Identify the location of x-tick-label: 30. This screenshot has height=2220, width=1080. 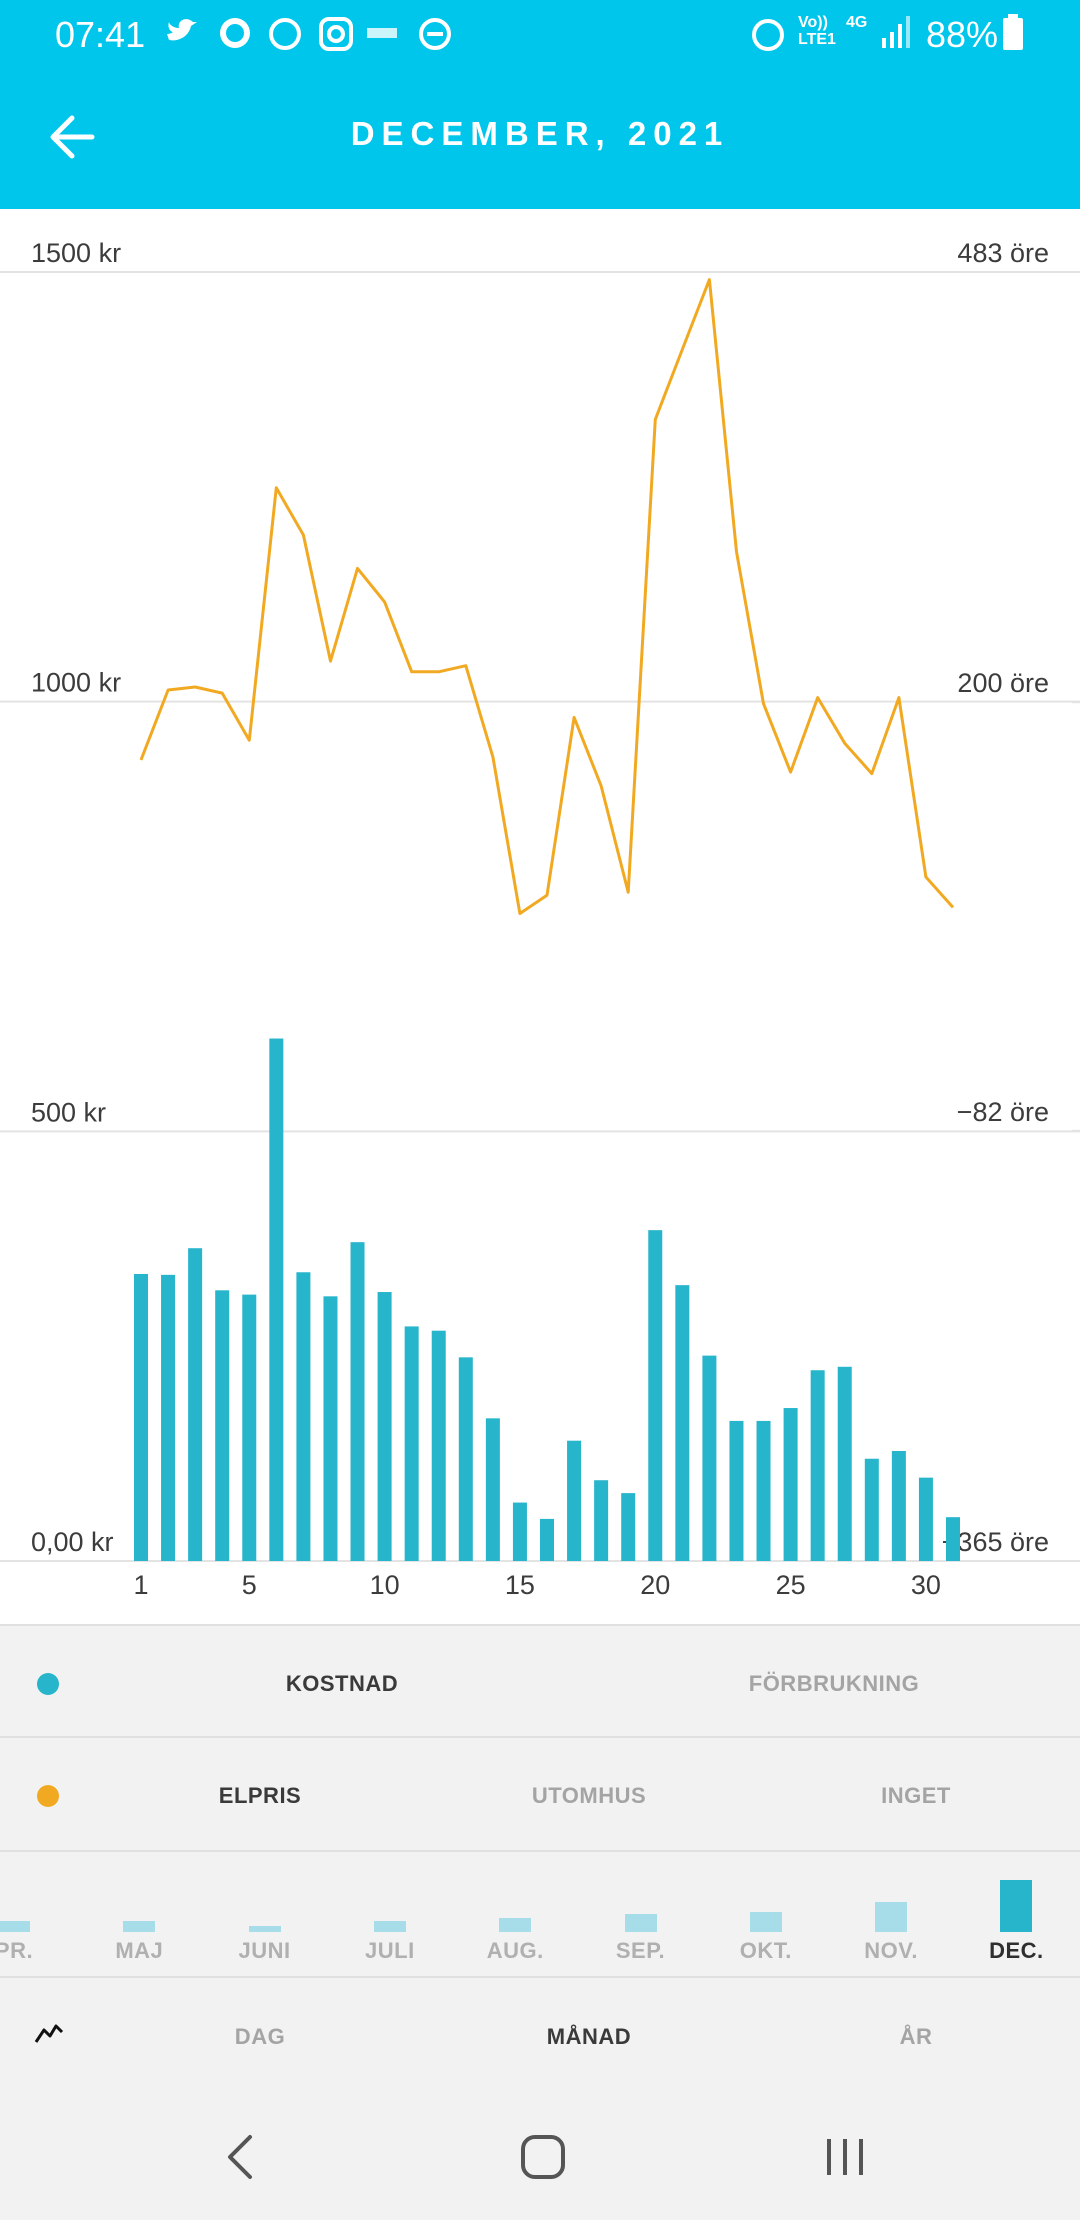
(926, 1585).